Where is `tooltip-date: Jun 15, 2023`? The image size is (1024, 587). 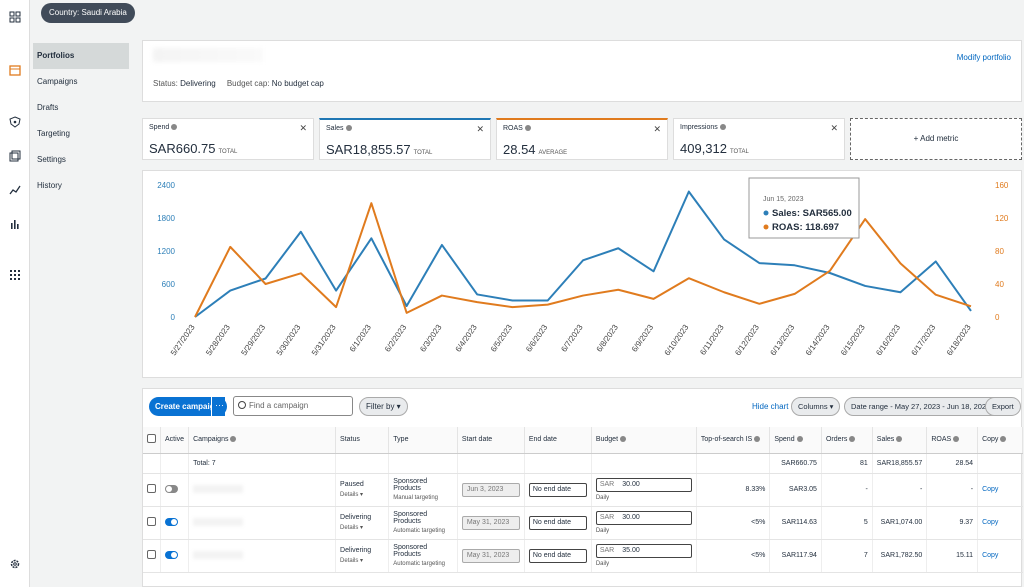 tooltip-date: Jun 15, 2023 is located at coordinates (783, 199).